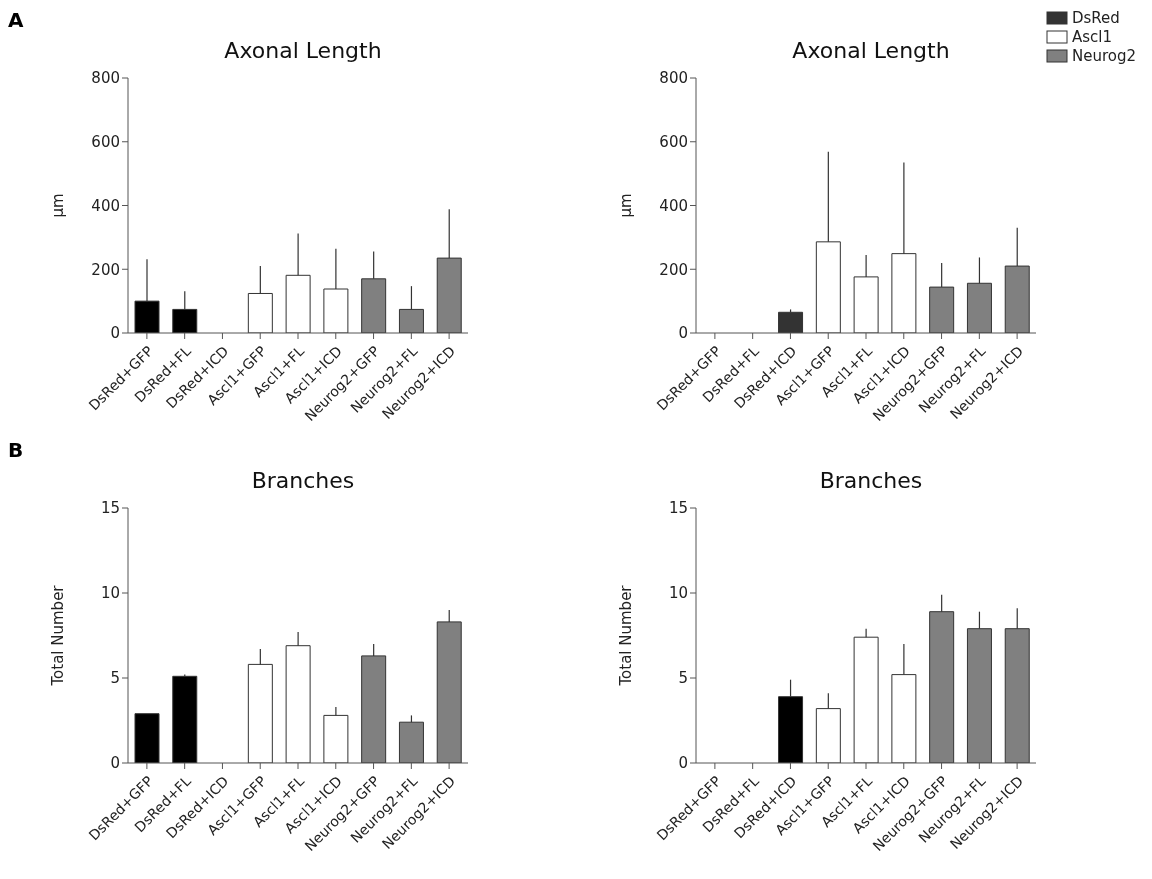 This screenshot has height=879, width=1152. Describe the element at coordinates (1095, 17) in the screenshot. I see `legend-label: DsRed` at that location.